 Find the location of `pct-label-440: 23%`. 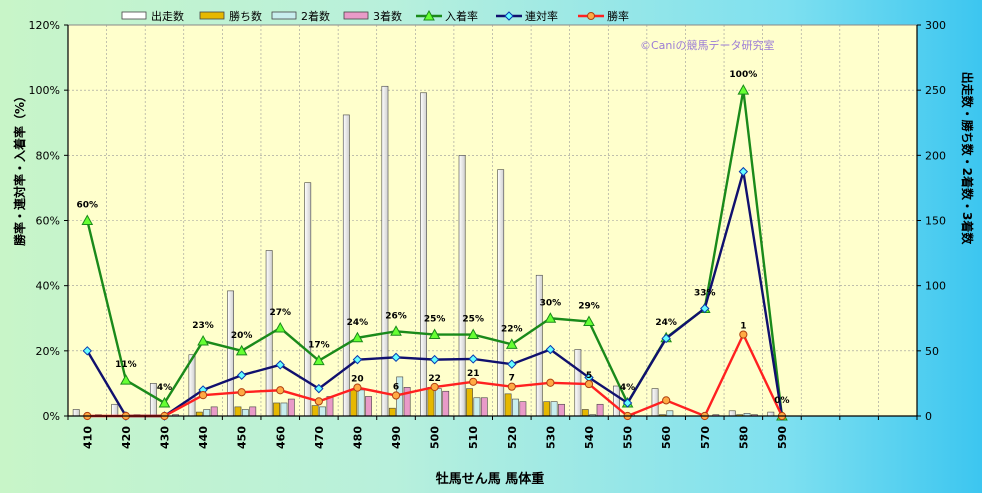

pct-label-440: 23% is located at coordinates (203, 326).